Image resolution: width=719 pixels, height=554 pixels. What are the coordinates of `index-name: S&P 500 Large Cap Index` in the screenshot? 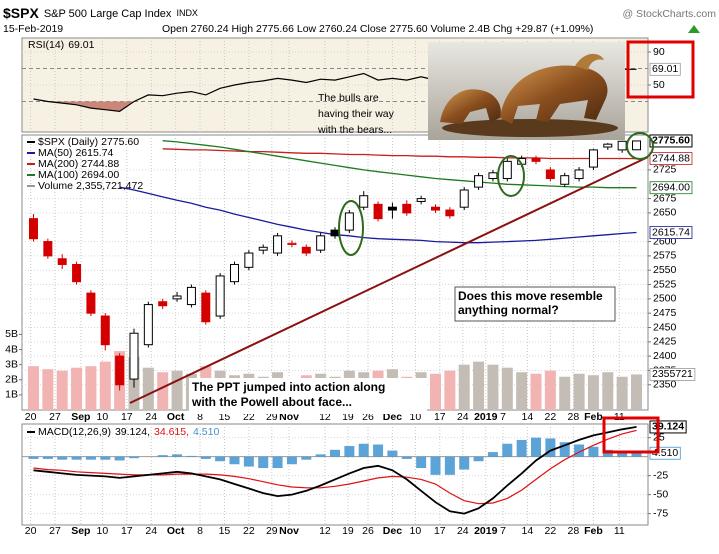 It's located at (108, 14).